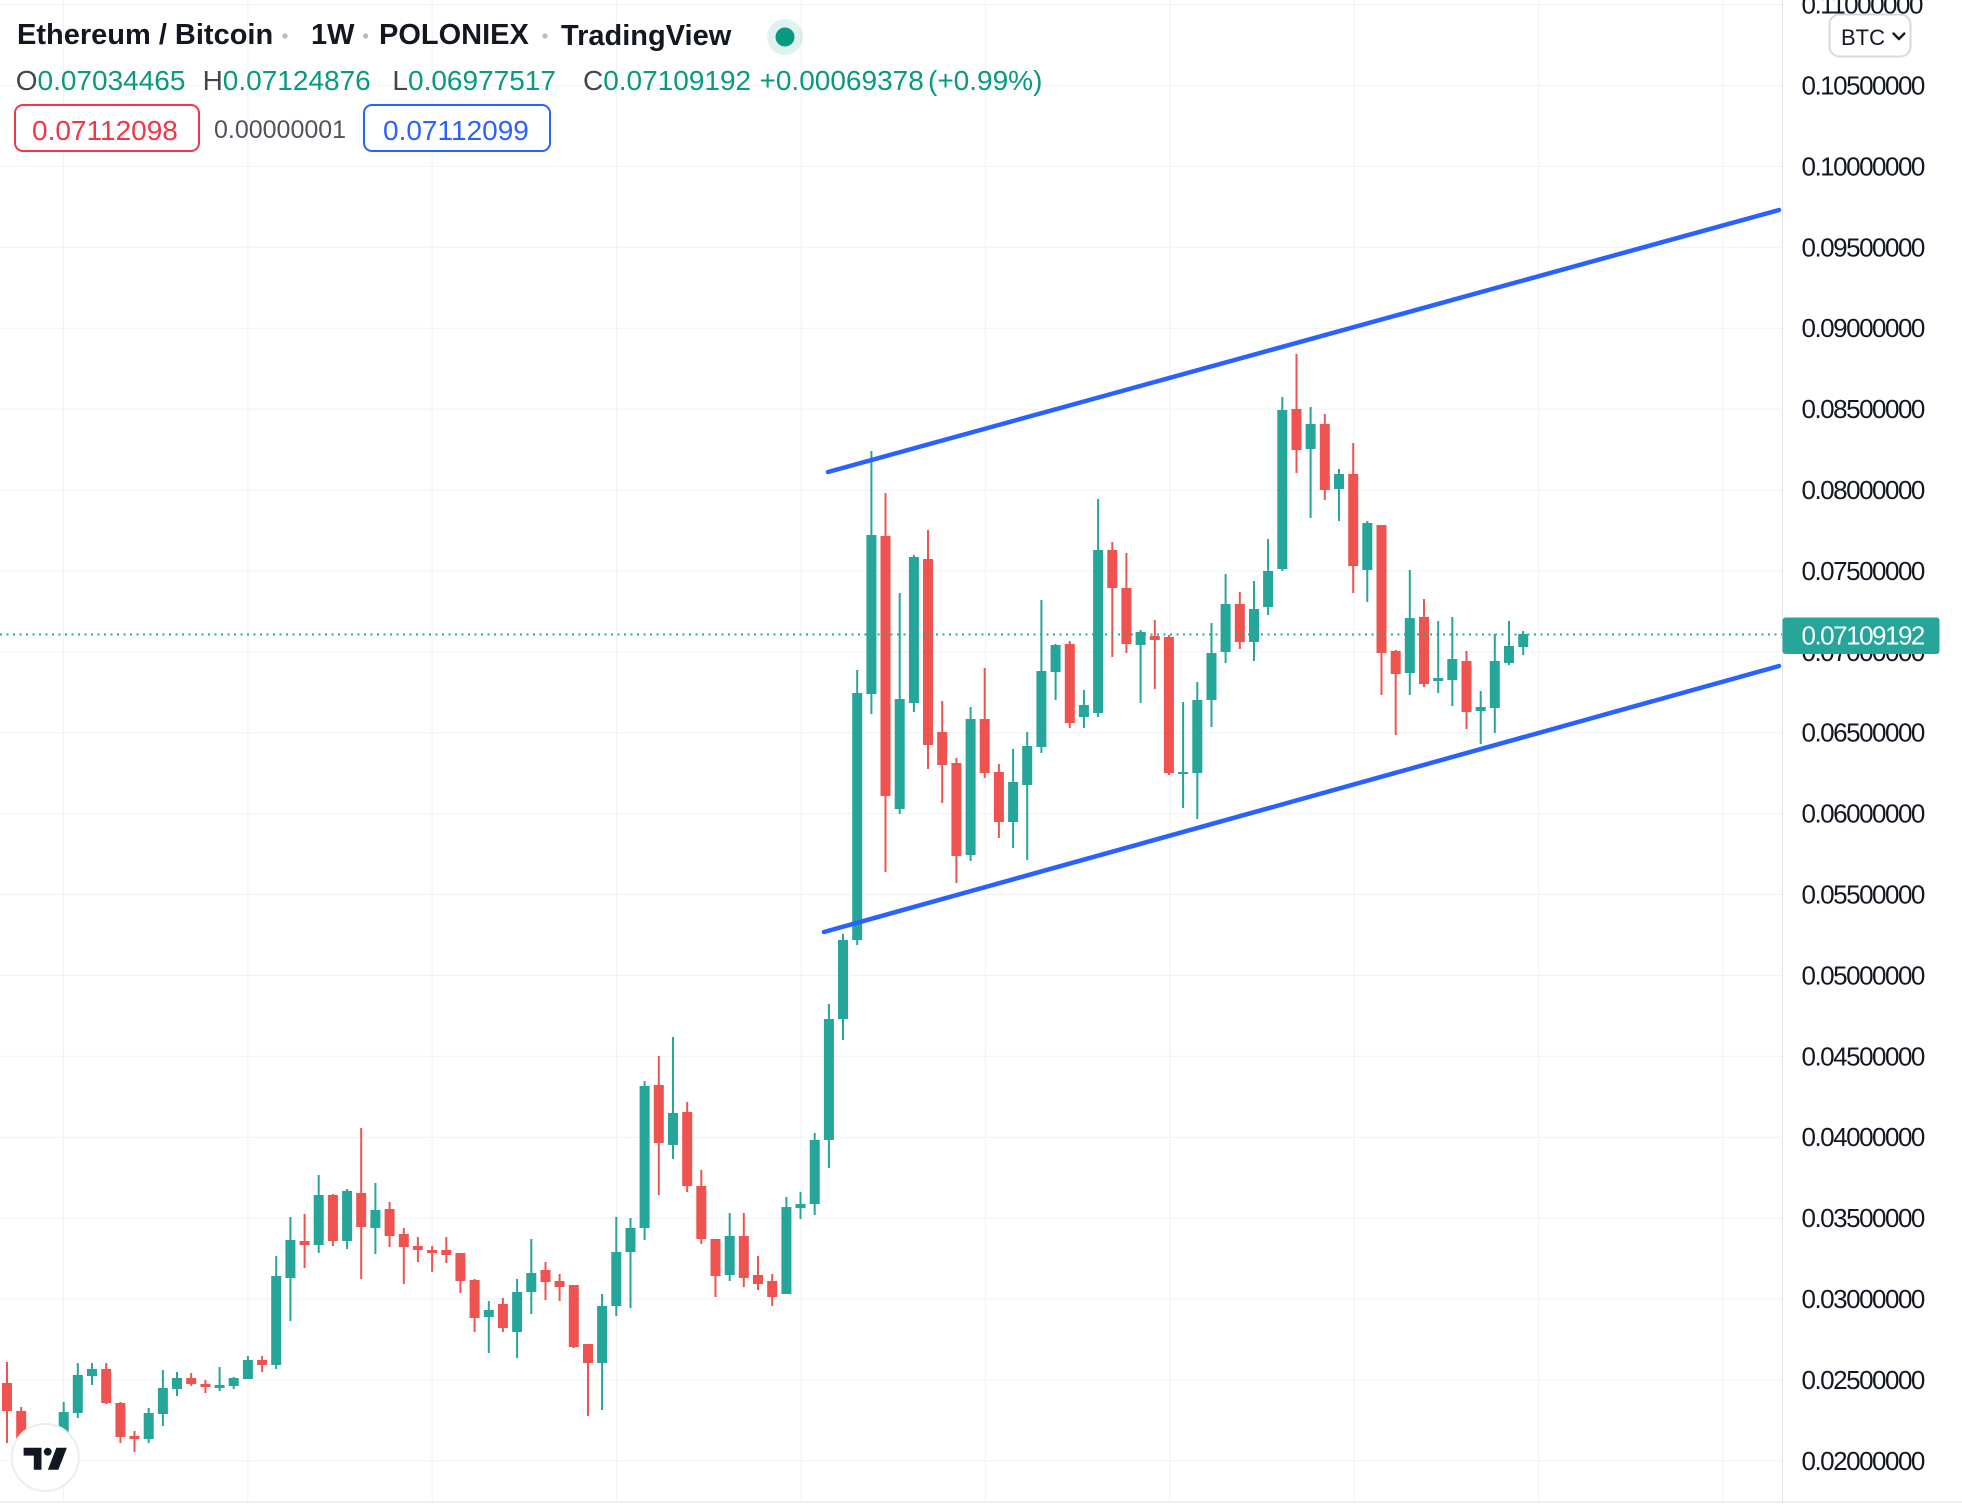 This screenshot has height=1506, width=1962. What do you see at coordinates (985, 80) in the screenshot?
I see `svg-text: (+0.99%)` at bounding box center [985, 80].